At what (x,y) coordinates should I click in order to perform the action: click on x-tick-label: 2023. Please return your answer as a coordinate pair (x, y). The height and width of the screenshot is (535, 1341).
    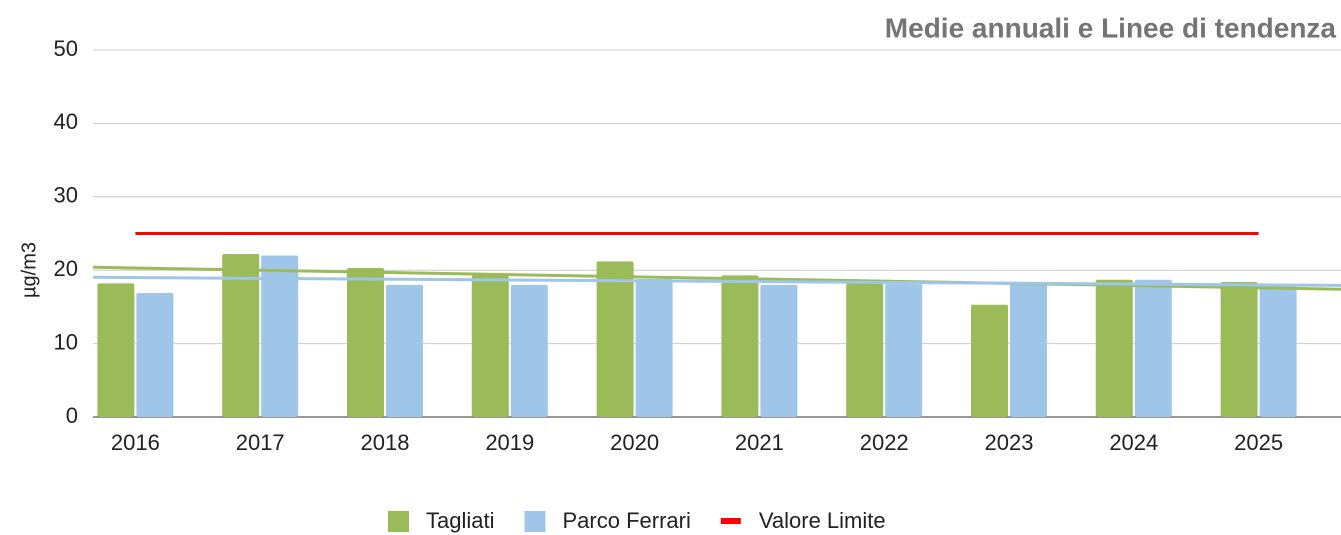
    Looking at the image, I should click on (1009, 442).